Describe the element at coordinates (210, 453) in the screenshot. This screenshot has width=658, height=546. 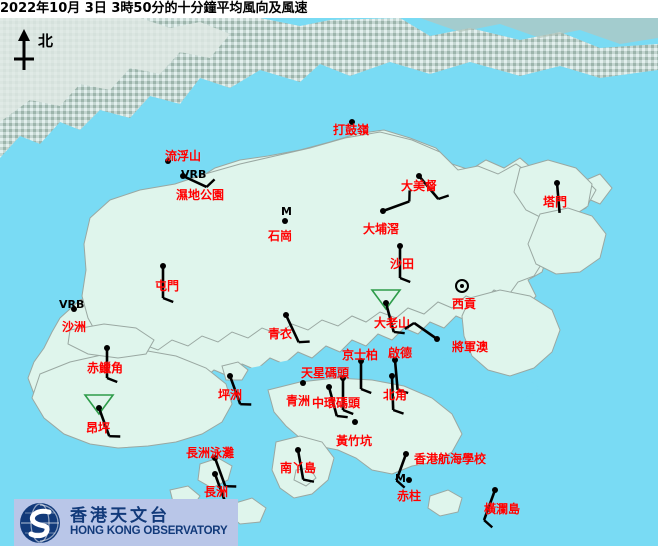
I see `station-label-cheung-chau-beach: 長洲泳灘` at that location.